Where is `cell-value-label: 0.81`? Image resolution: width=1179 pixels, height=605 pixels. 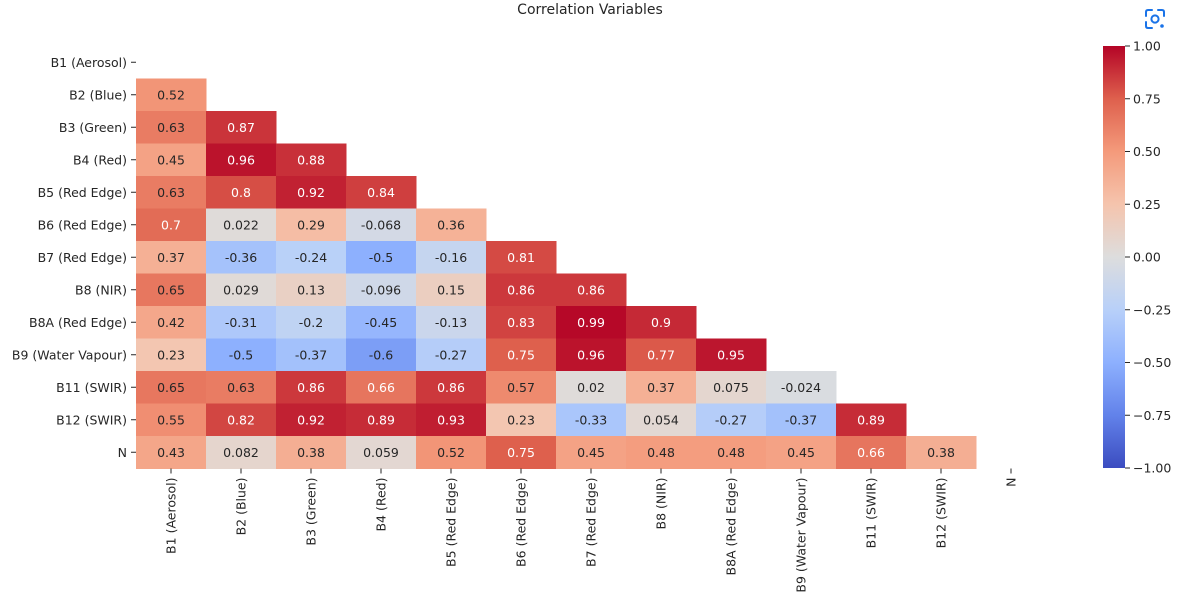
cell-value-label: 0.81 is located at coordinates (521, 257).